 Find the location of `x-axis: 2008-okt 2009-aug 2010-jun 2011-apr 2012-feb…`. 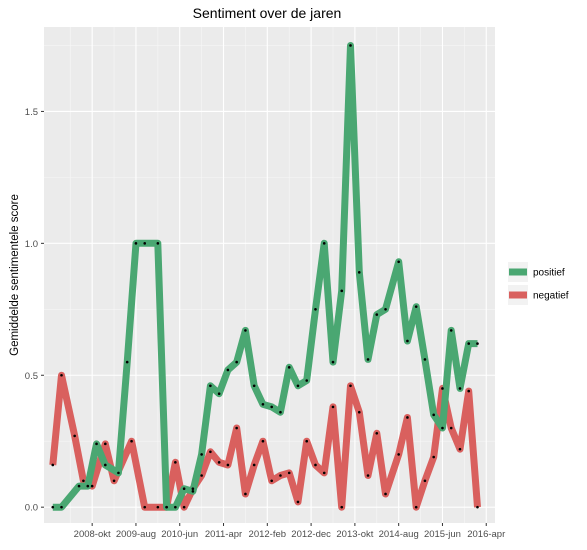

x-axis: 2008-okt 2009-aug 2010-jun 2011-apr 2012-feb… is located at coordinates (289, 531).